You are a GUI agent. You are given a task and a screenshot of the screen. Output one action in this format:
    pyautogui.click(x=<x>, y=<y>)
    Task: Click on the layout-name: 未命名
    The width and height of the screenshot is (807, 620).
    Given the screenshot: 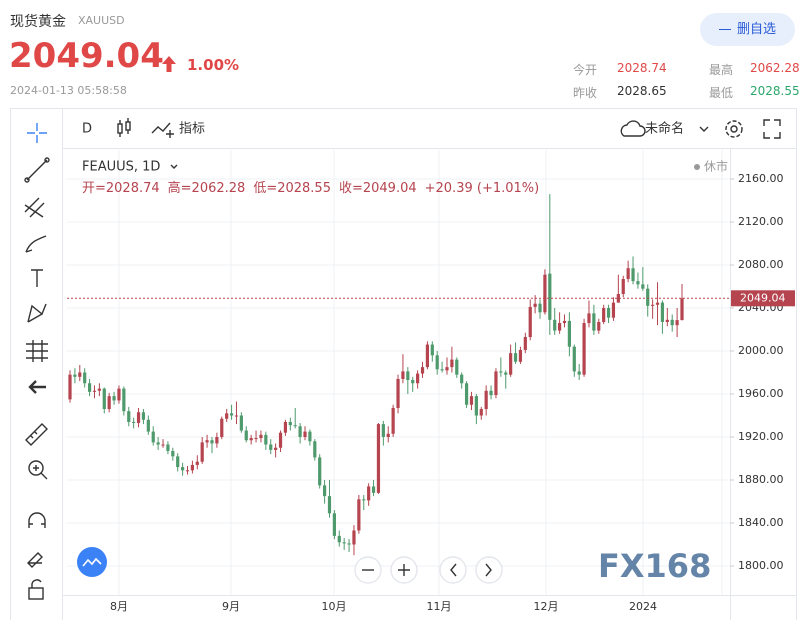 What is the action you would take?
    pyautogui.click(x=664, y=129)
    